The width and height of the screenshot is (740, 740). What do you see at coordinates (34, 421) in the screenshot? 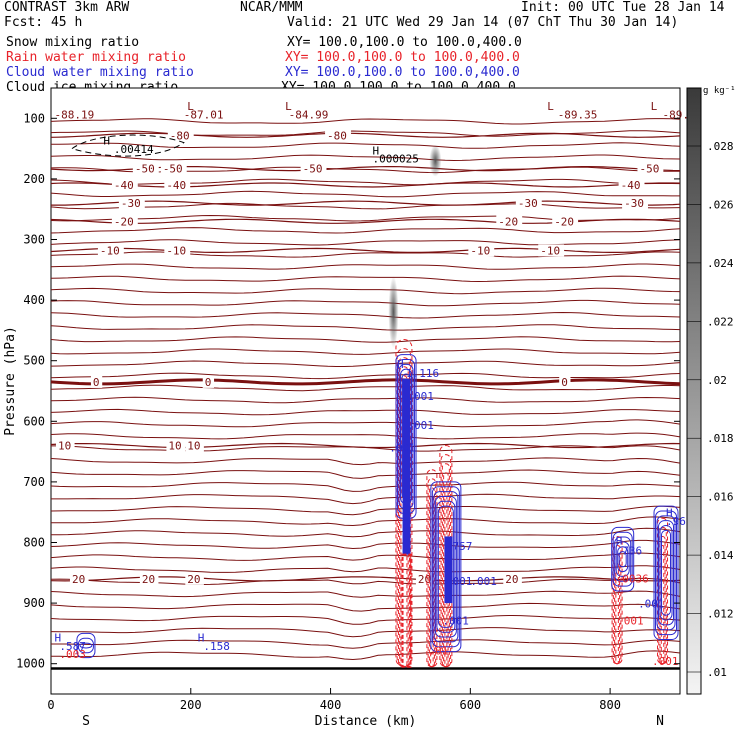
I see `y-tick-label: 600` at bounding box center [34, 421].